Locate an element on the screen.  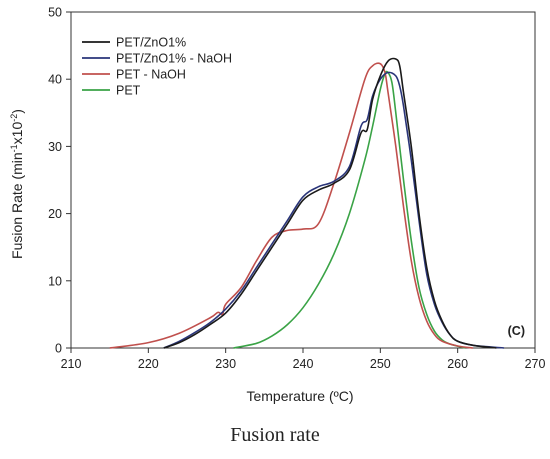
legend-label-pet-naoh: PET - NaOH is located at coordinates (151, 75).